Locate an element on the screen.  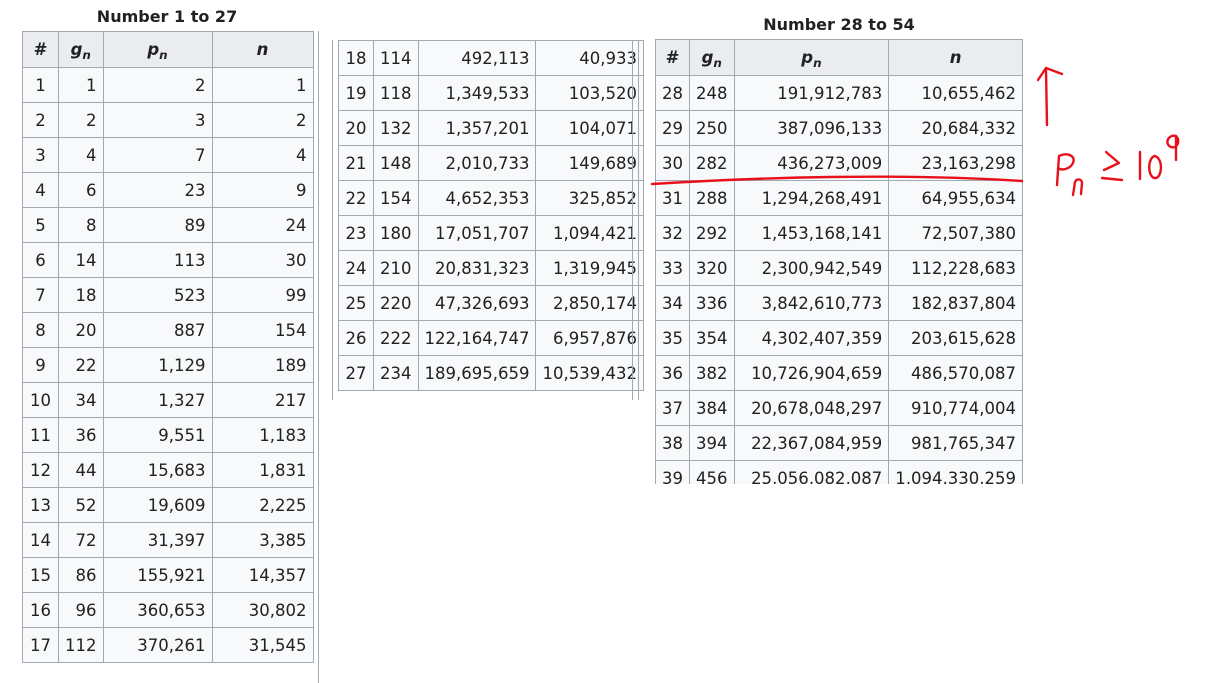
cell-index: 23 is located at coordinates (356, 233).